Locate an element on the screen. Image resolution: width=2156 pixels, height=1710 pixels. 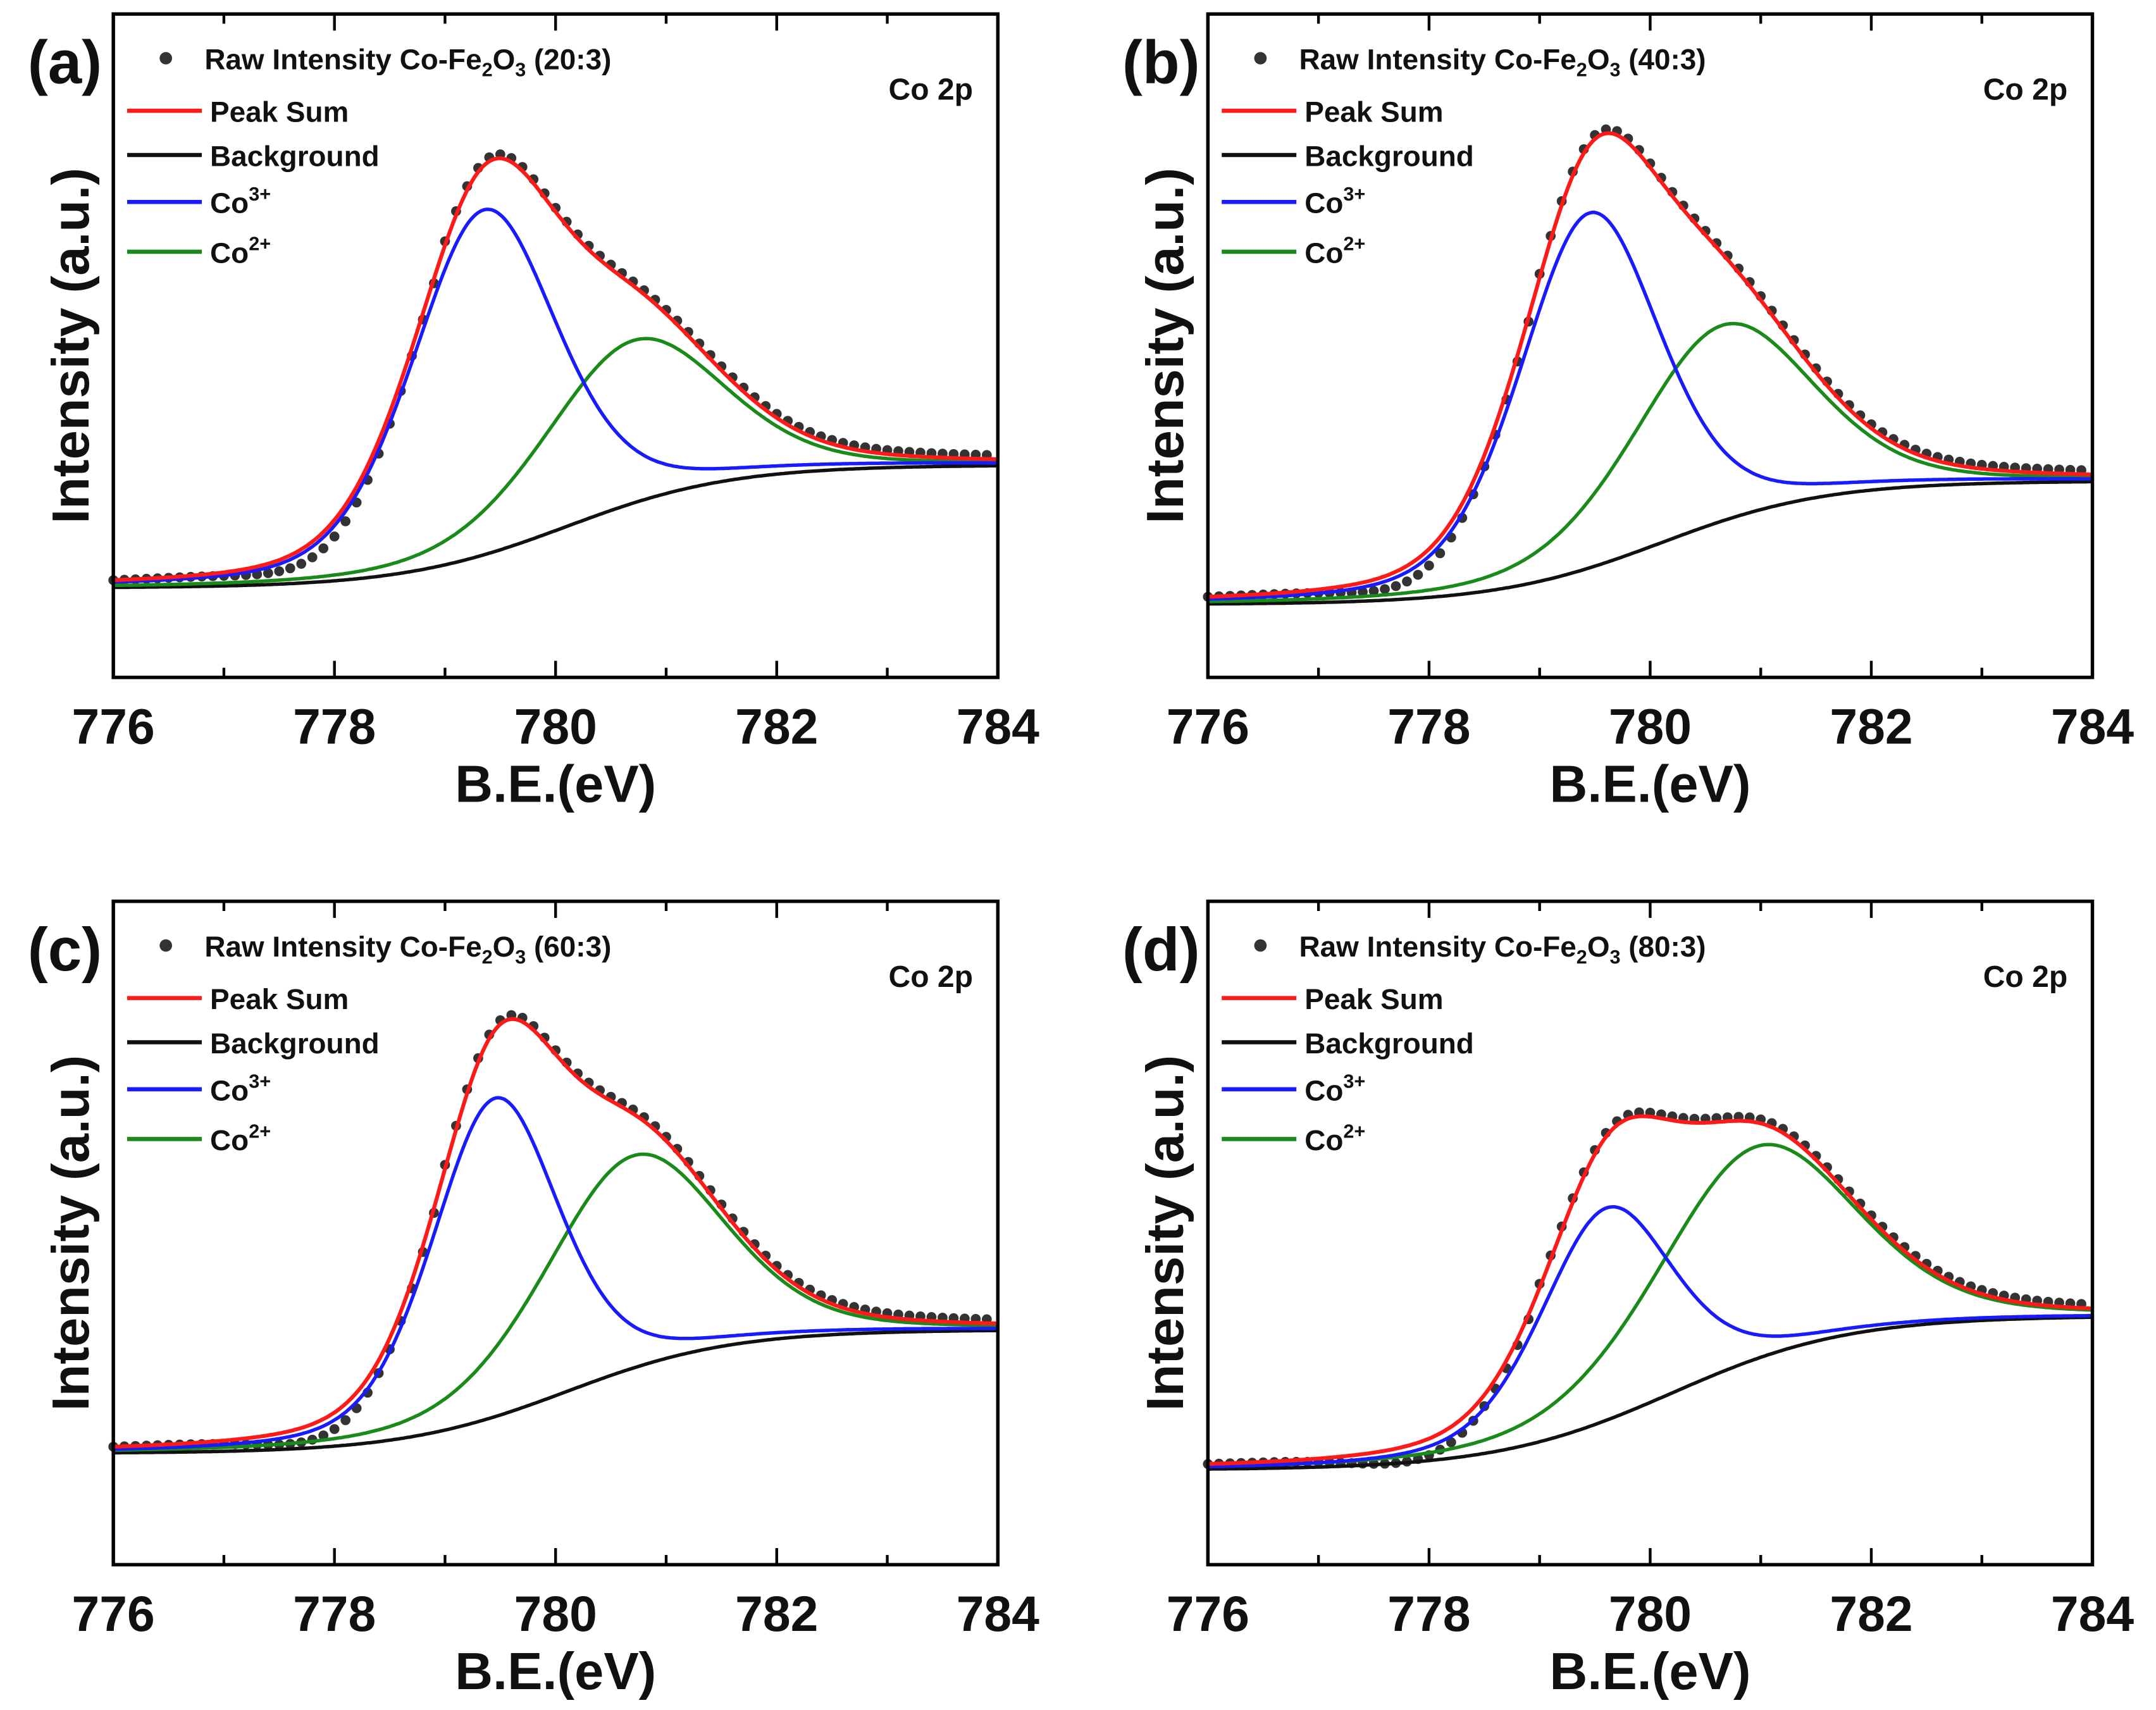
legend-raw-label: Raw Intensity Co-Fe2O3 (80:3) is located at coordinates (1502, 949).